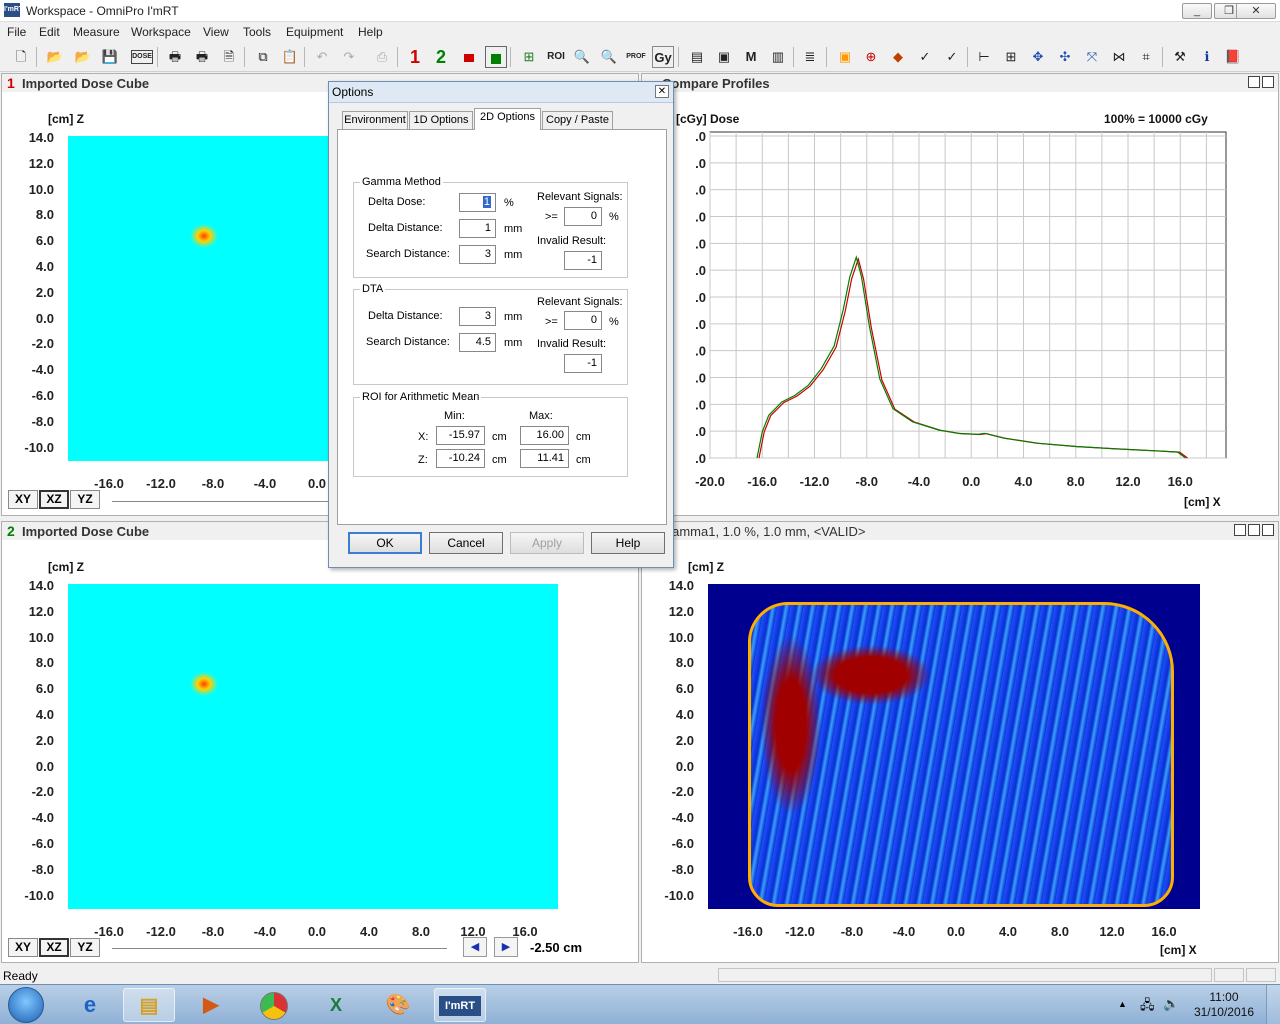 The height and width of the screenshot is (1024, 1280). What do you see at coordinates (507, 119) in the screenshot?
I see `tab-2d-options: 2D Options` at bounding box center [507, 119].